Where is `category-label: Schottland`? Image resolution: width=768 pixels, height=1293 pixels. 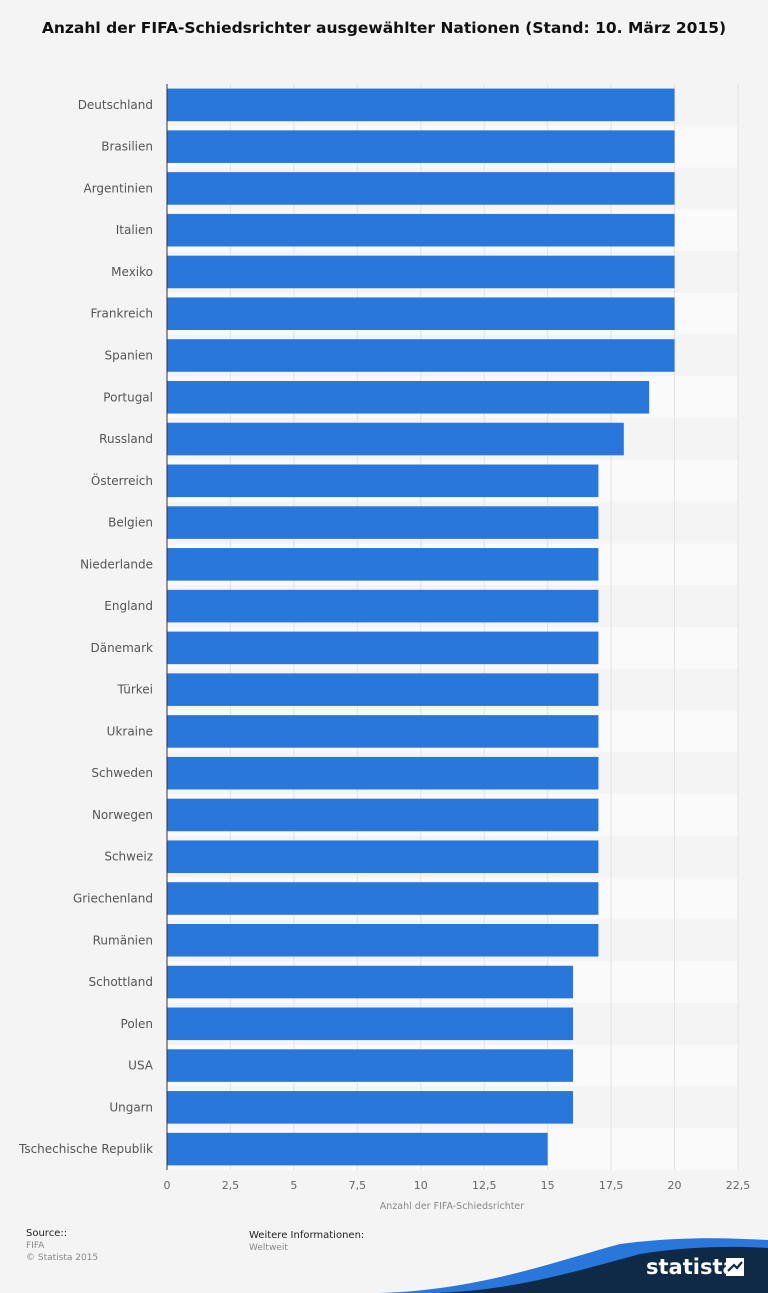 category-label: Schottland is located at coordinates (121, 982).